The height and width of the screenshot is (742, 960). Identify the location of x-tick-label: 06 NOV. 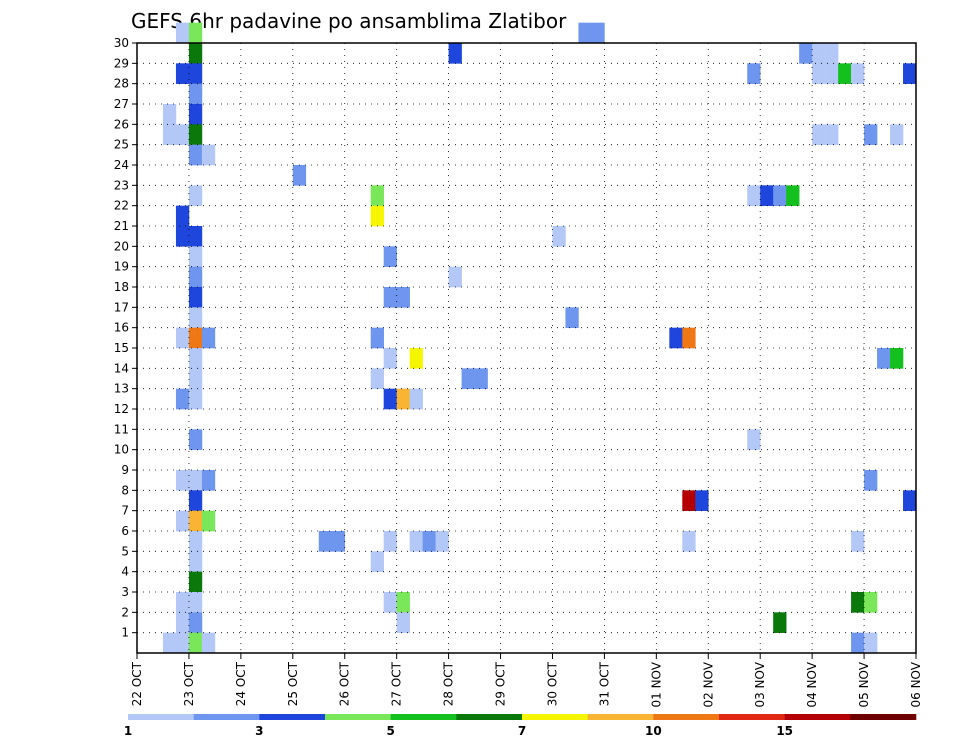
(916, 684).